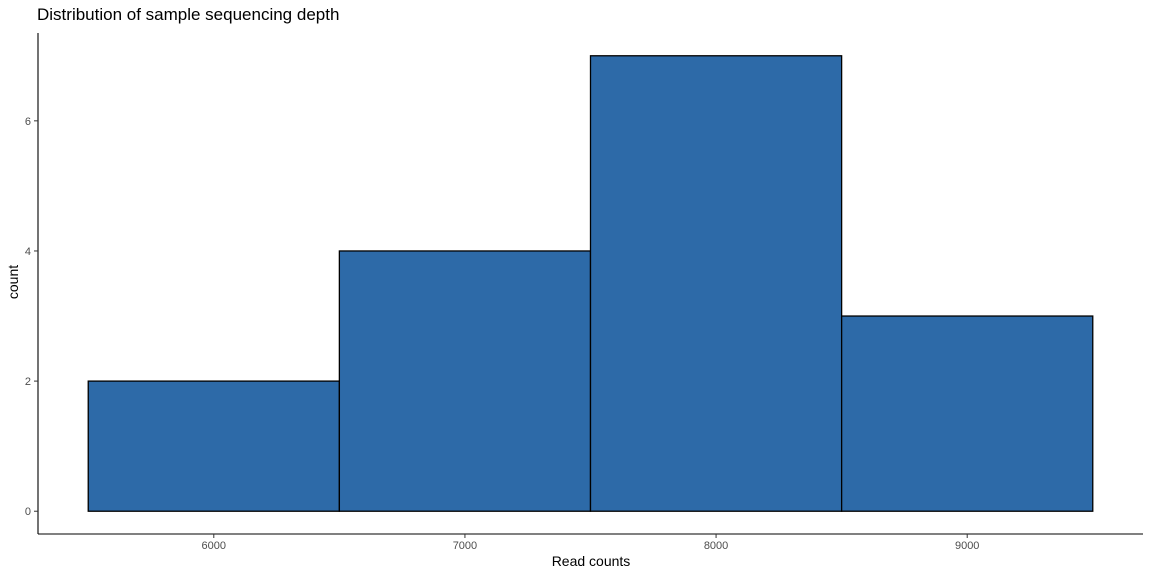  What do you see at coordinates (591, 561) in the screenshot?
I see `x-axis-title: Read counts` at bounding box center [591, 561].